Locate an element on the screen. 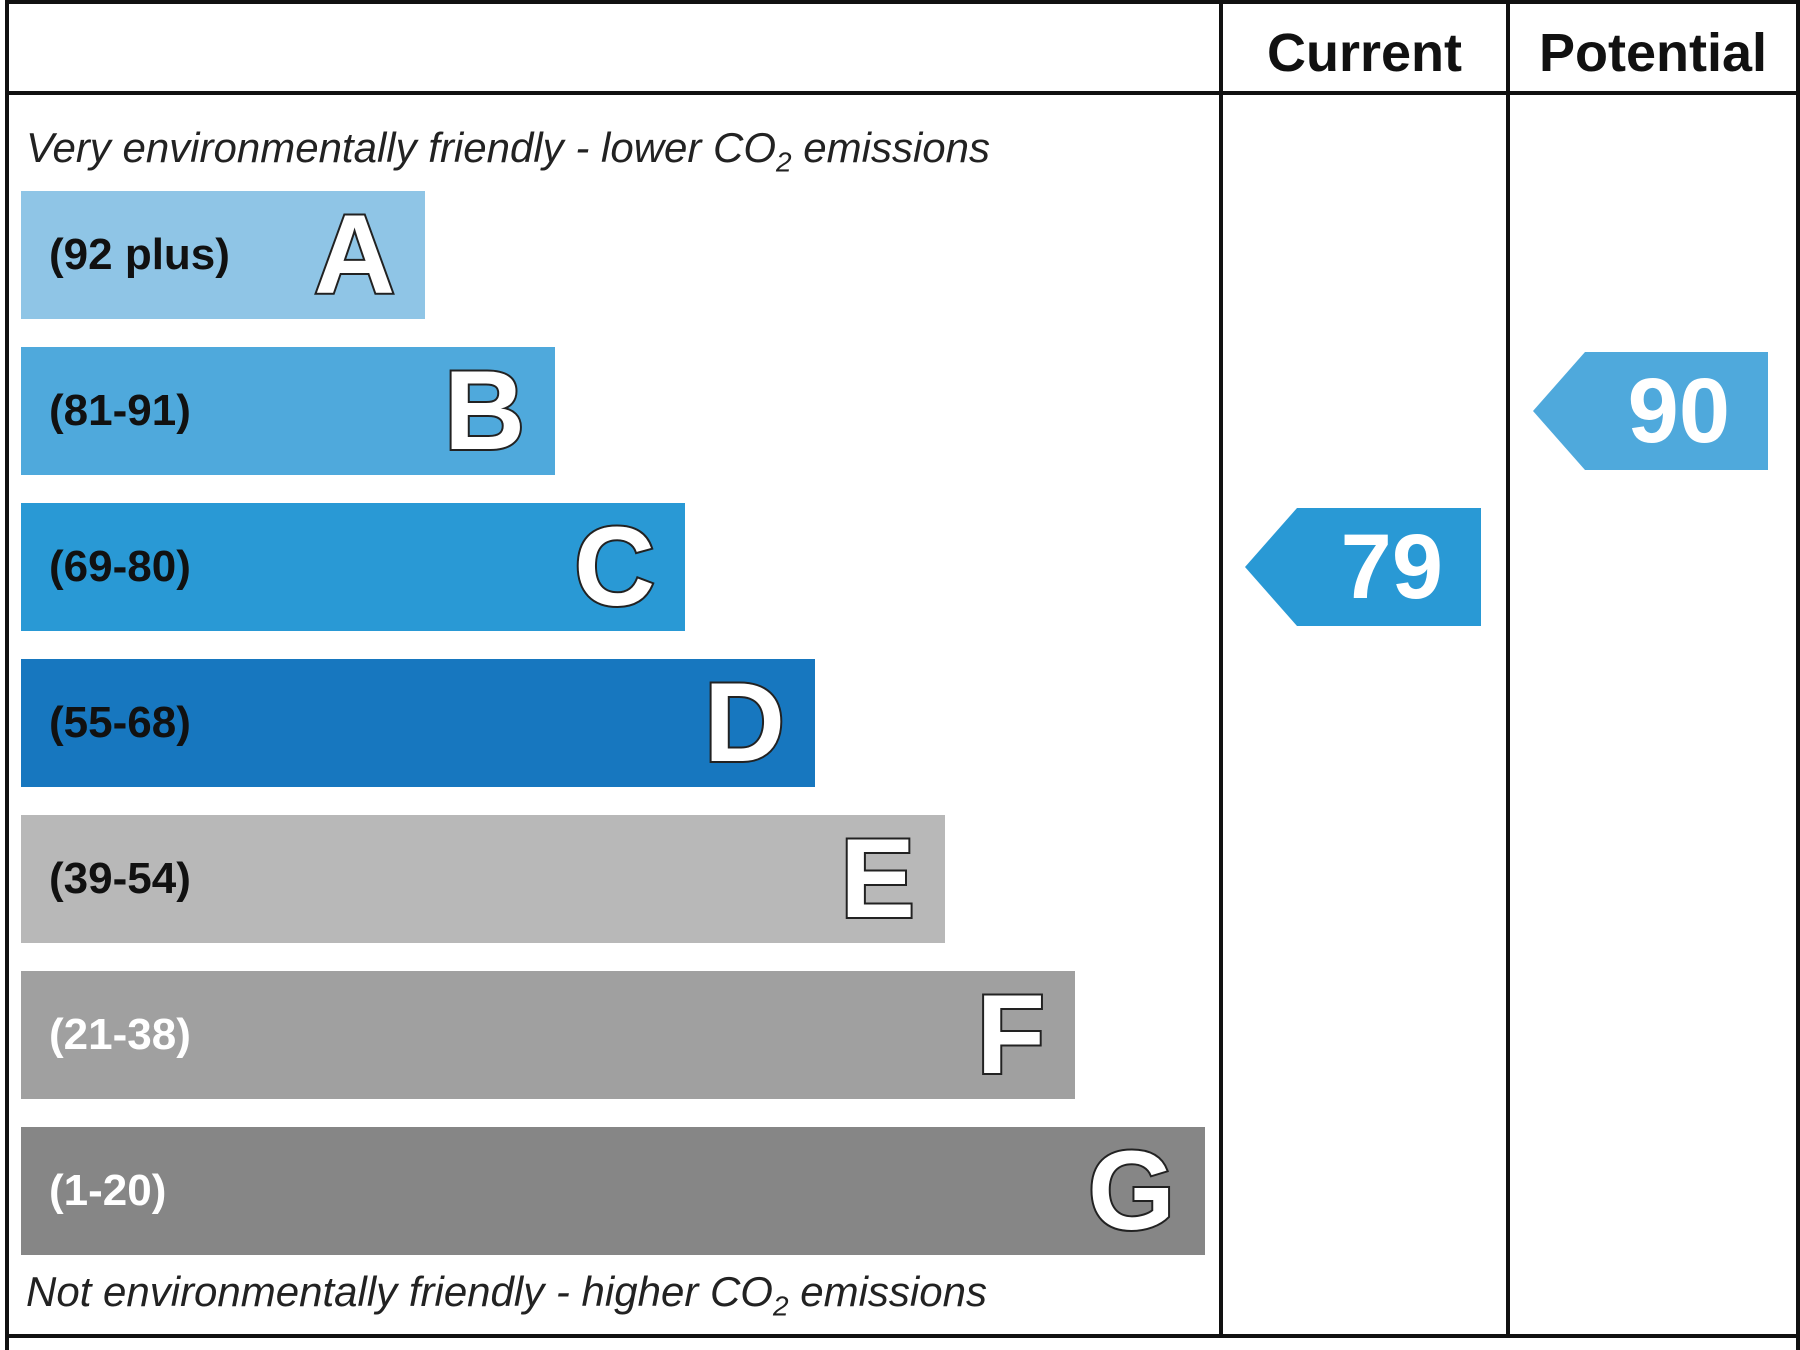 This screenshot has height=1350, width=1800. band-range-label: (81-91) is located at coordinates (120, 410).